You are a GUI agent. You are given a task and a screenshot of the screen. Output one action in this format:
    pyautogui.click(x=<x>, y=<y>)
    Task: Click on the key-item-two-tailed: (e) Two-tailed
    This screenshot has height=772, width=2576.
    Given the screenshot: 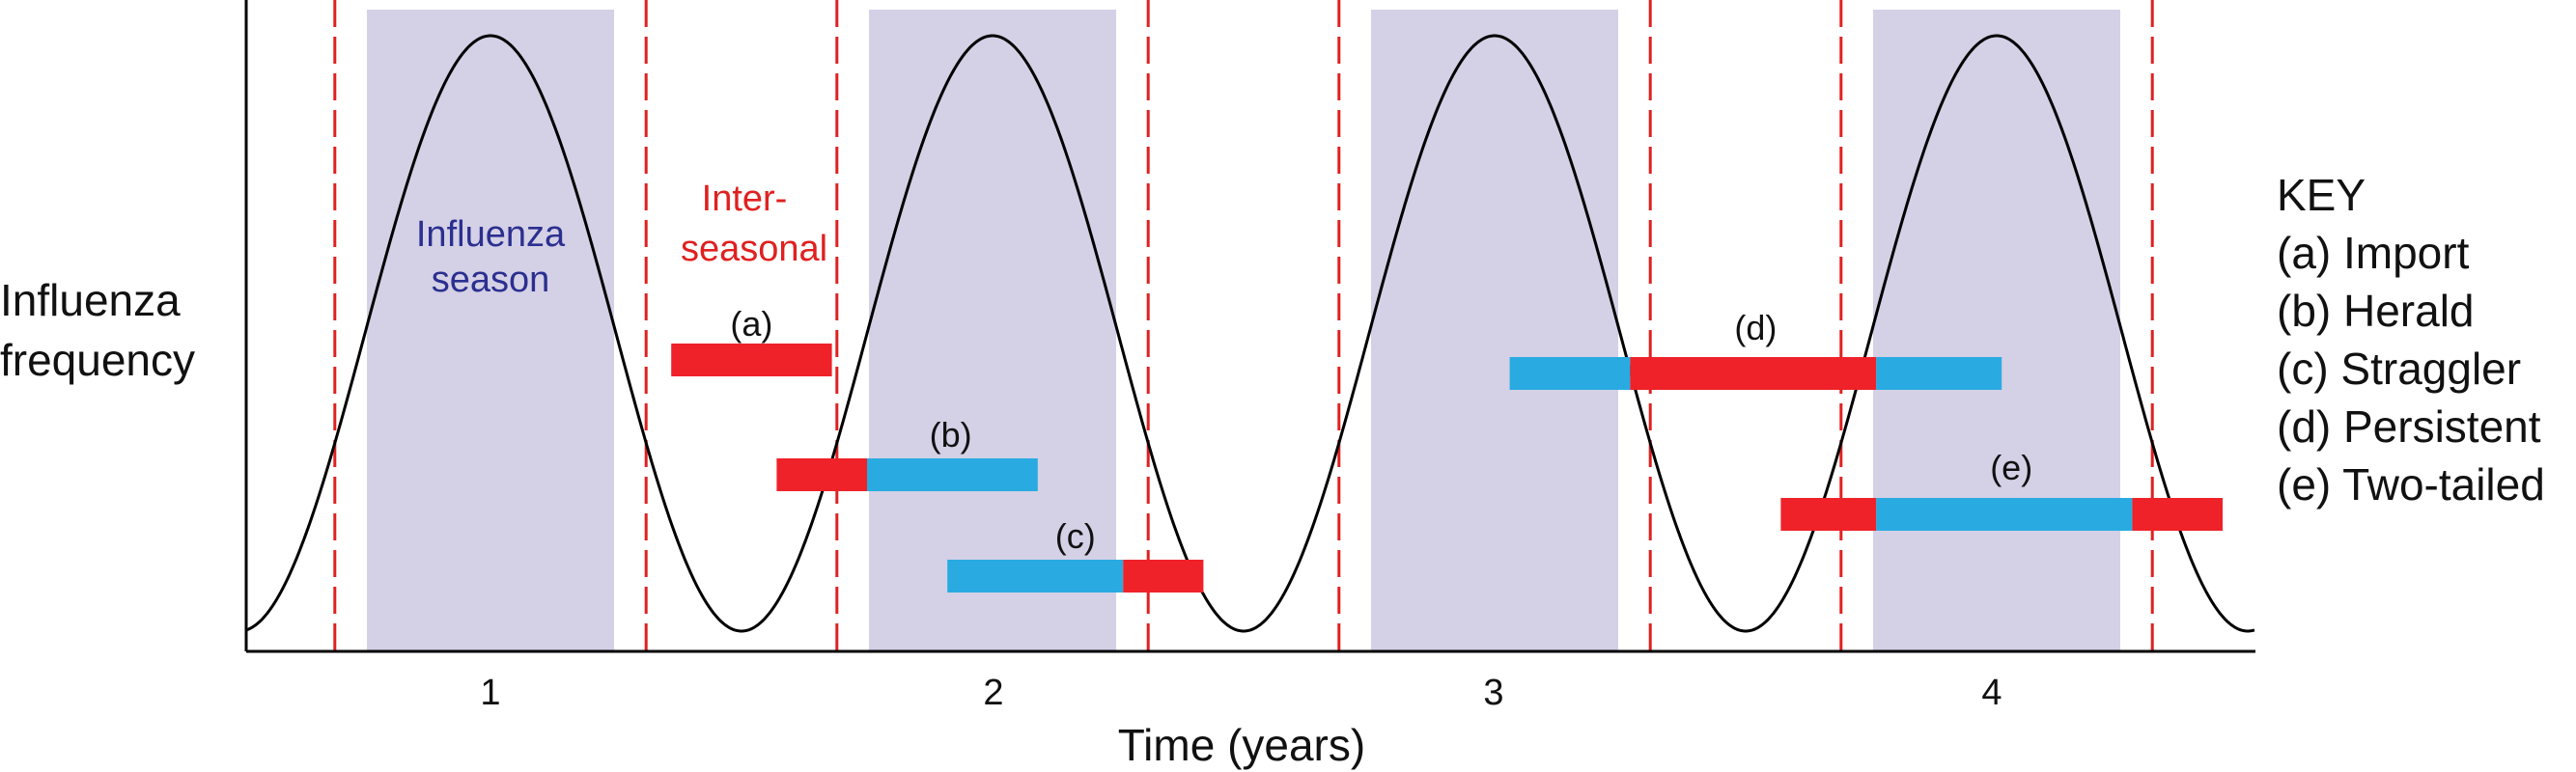 What is the action you would take?
    pyautogui.click(x=2411, y=484)
    